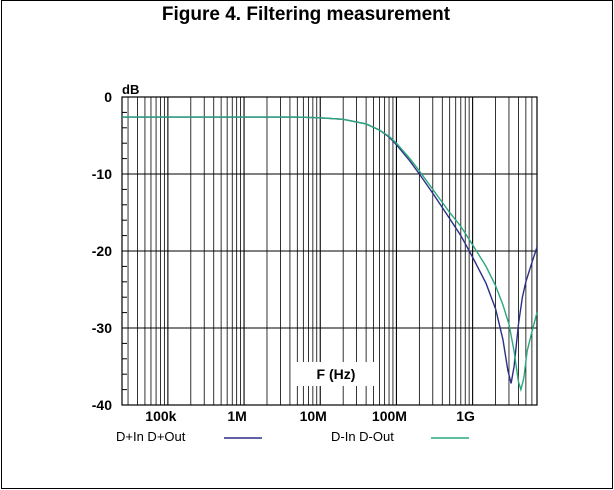 The height and width of the screenshot is (490, 614). I want to click on x-axis-label-group: F (Hz), so click(336, 374).